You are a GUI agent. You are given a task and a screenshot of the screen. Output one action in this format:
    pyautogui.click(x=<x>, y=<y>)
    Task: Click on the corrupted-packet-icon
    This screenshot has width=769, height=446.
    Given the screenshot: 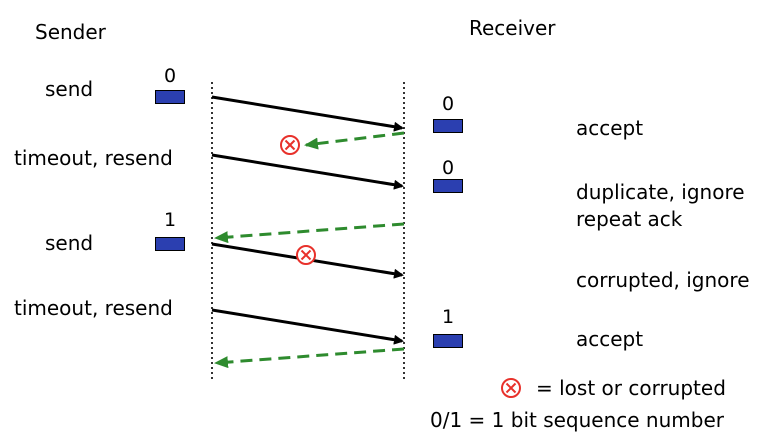 What is the action you would take?
    pyautogui.click(x=306, y=255)
    